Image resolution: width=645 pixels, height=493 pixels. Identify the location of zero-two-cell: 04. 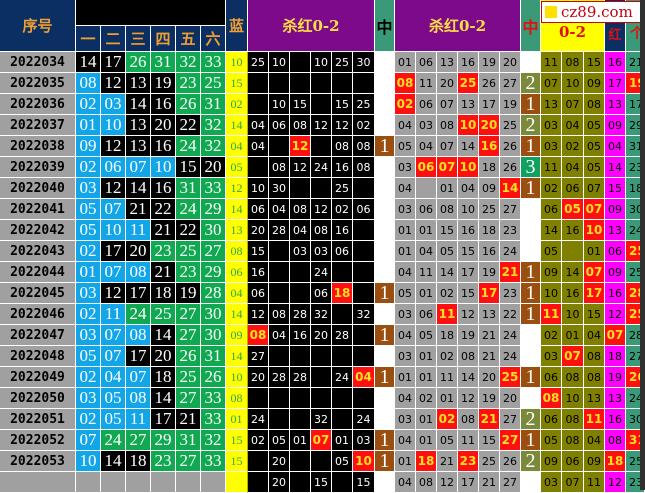
(573, 125).